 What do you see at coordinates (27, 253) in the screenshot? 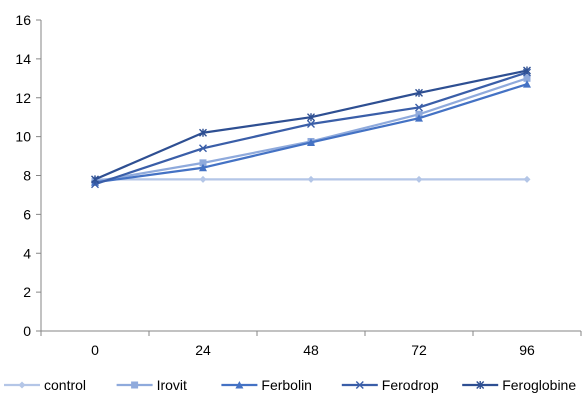
I see `y-tick-label: 4` at bounding box center [27, 253].